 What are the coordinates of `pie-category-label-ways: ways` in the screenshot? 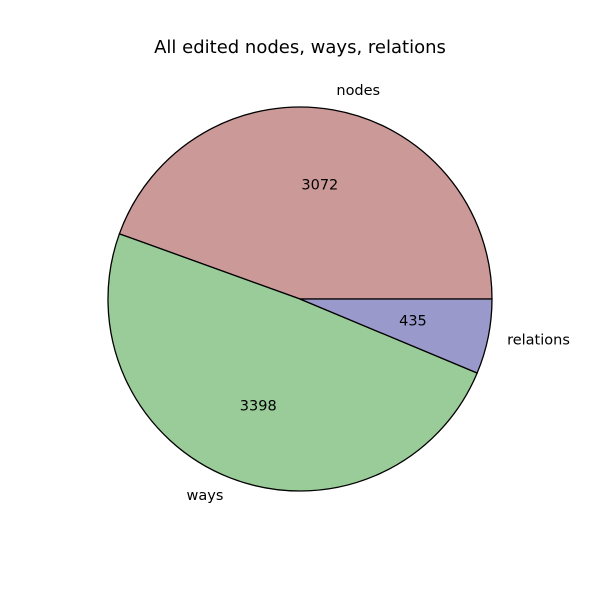 It's located at (205, 496).